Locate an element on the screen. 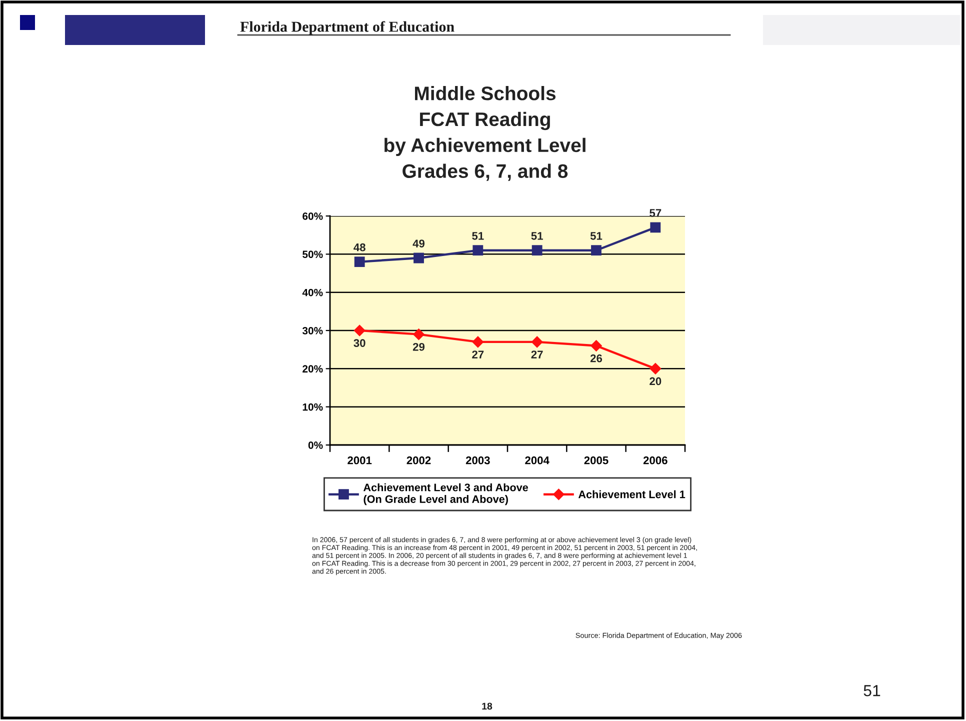 The image size is (966, 721). legend-label: Achievement Level 3 and Above (On Grade Level and Above) is located at coordinates (445, 494).